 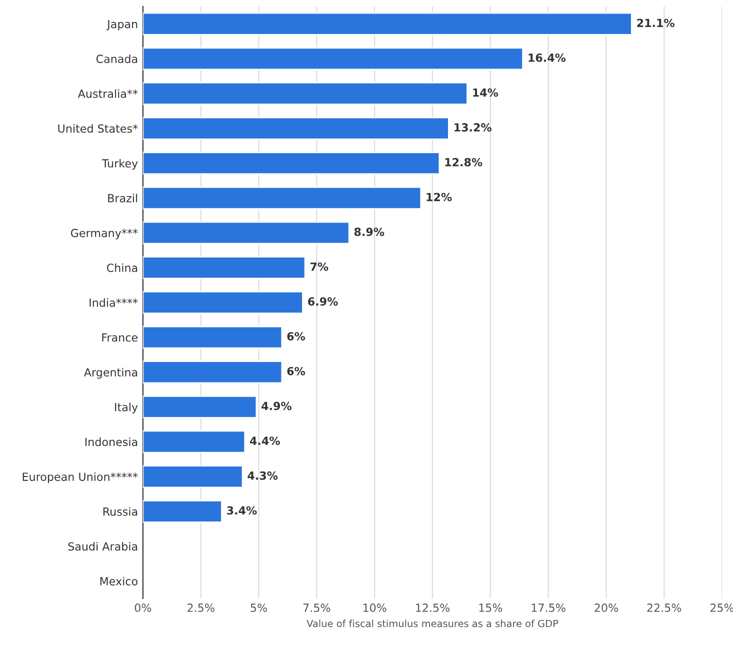 What do you see at coordinates (114, 302) in the screenshot?
I see `y-tick-label: India****` at bounding box center [114, 302].